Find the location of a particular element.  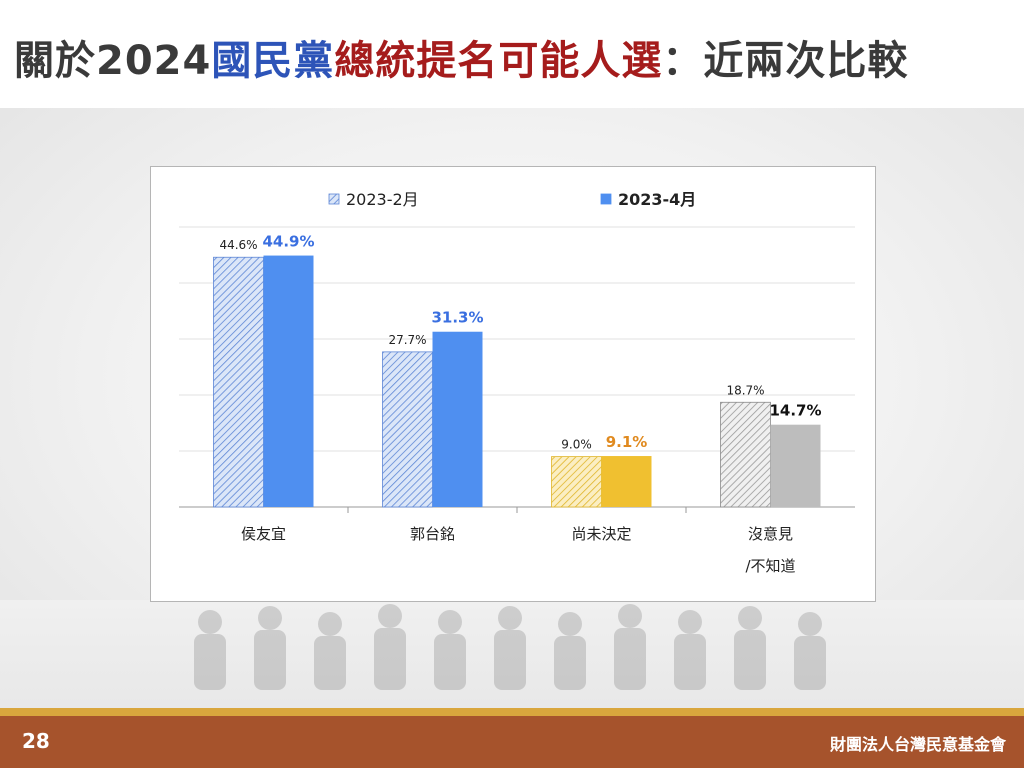

footer-accent-line is located at coordinates (512, 712).